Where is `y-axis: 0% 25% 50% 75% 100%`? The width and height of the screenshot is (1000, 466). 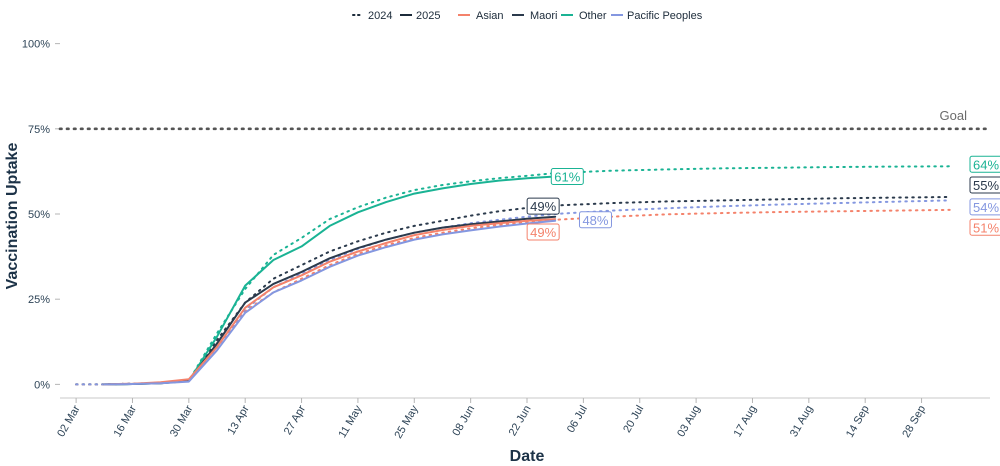 y-axis: 0% 25% 50% 75% 100% is located at coordinates (41, 215).